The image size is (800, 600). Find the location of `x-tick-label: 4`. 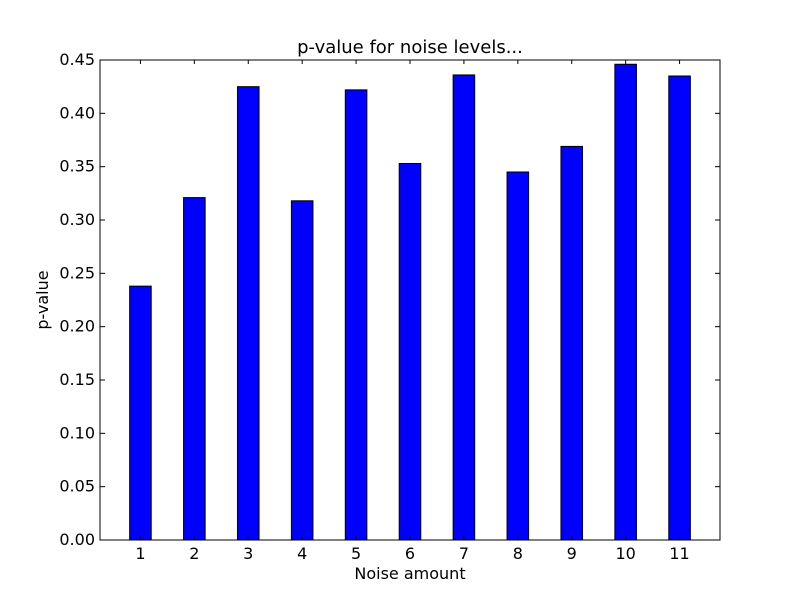

x-tick-label: 4 is located at coordinates (302, 553).